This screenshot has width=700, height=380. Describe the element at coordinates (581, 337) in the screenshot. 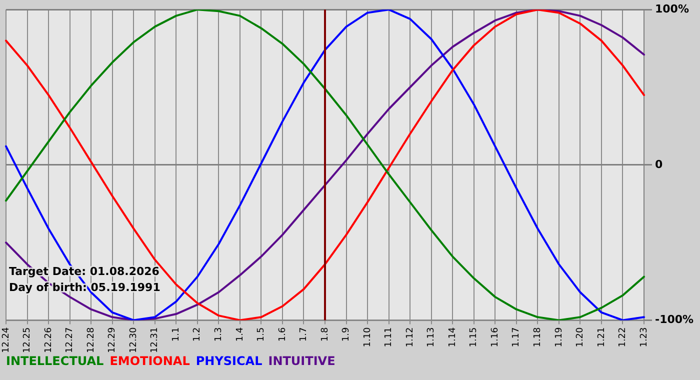

I see `x-tick-label: 1.20` at that location.